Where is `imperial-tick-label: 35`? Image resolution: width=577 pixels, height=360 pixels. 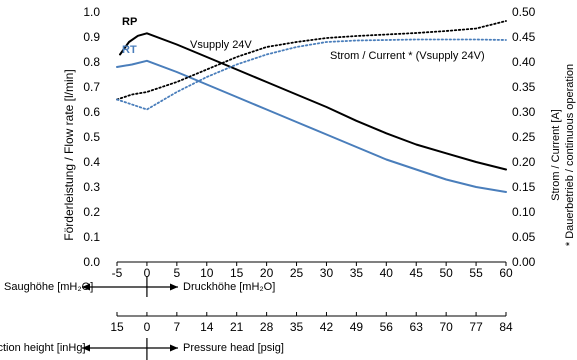
imperial-tick-label: 35 is located at coordinates (297, 327).